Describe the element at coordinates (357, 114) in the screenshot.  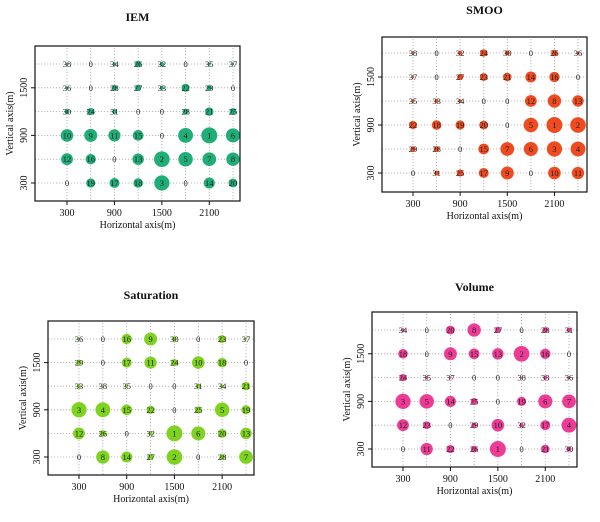
I see `y-axis-label: Vertical axis(m)` at that location.